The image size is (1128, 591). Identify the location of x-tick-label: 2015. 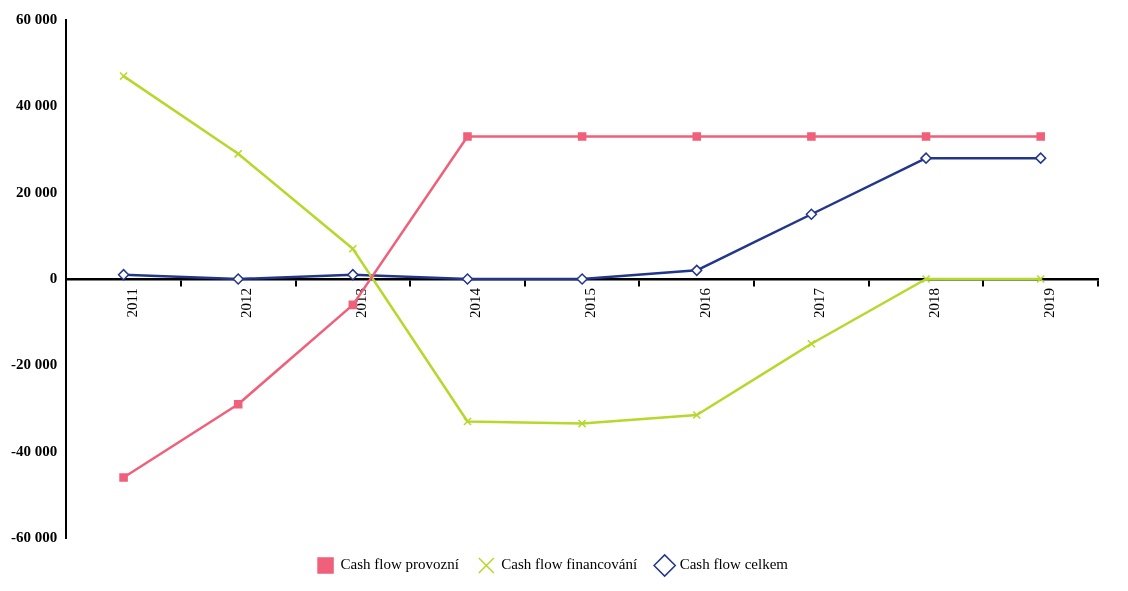
(590, 303).